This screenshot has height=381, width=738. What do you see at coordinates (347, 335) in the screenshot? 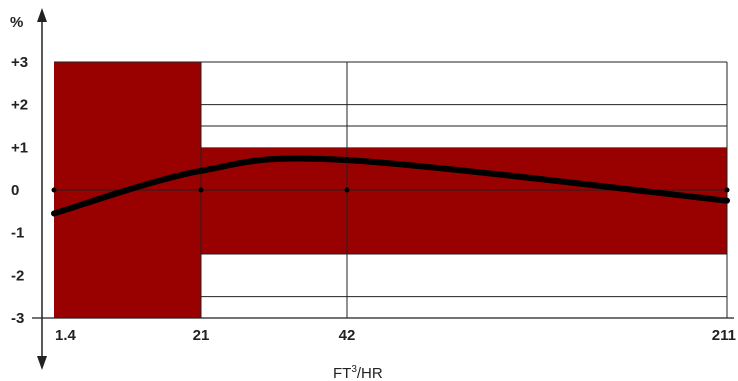
I see `x-tick-label-2: 42` at bounding box center [347, 335].